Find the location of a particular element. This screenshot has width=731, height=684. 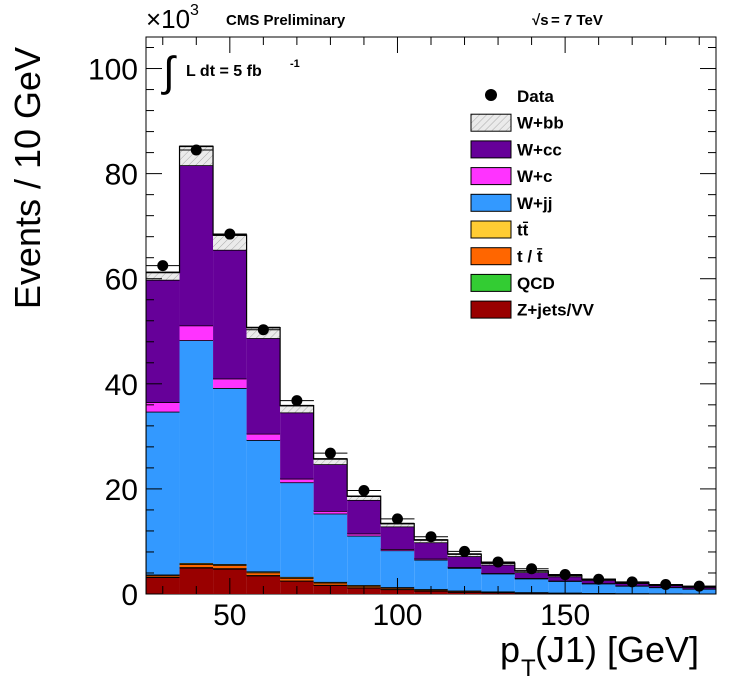

legend-marker-data is located at coordinates (491, 95).